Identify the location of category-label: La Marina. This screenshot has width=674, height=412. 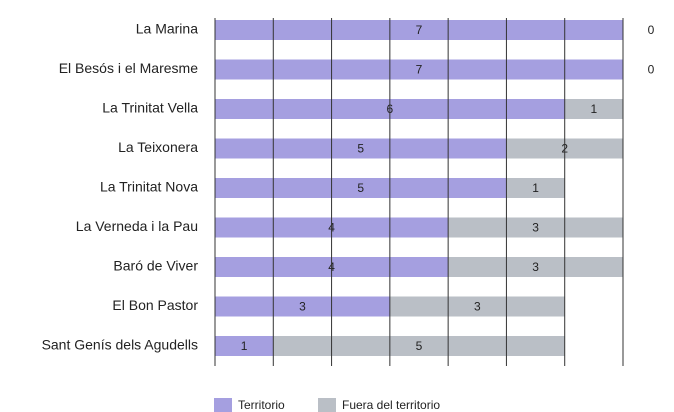
(167, 29).